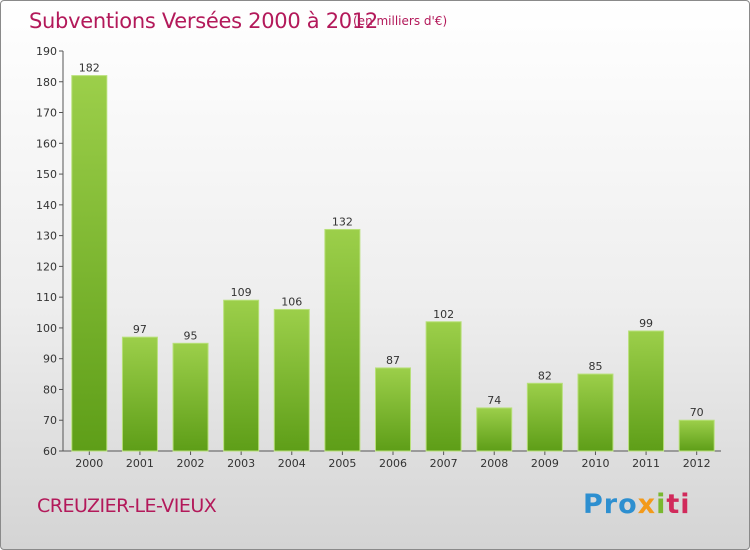 The height and width of the screenshot is (550, 750). Describe the element at coordinates (444, 463) in the screenshot. I see `x-tick-label-2007: 2007` at that location.